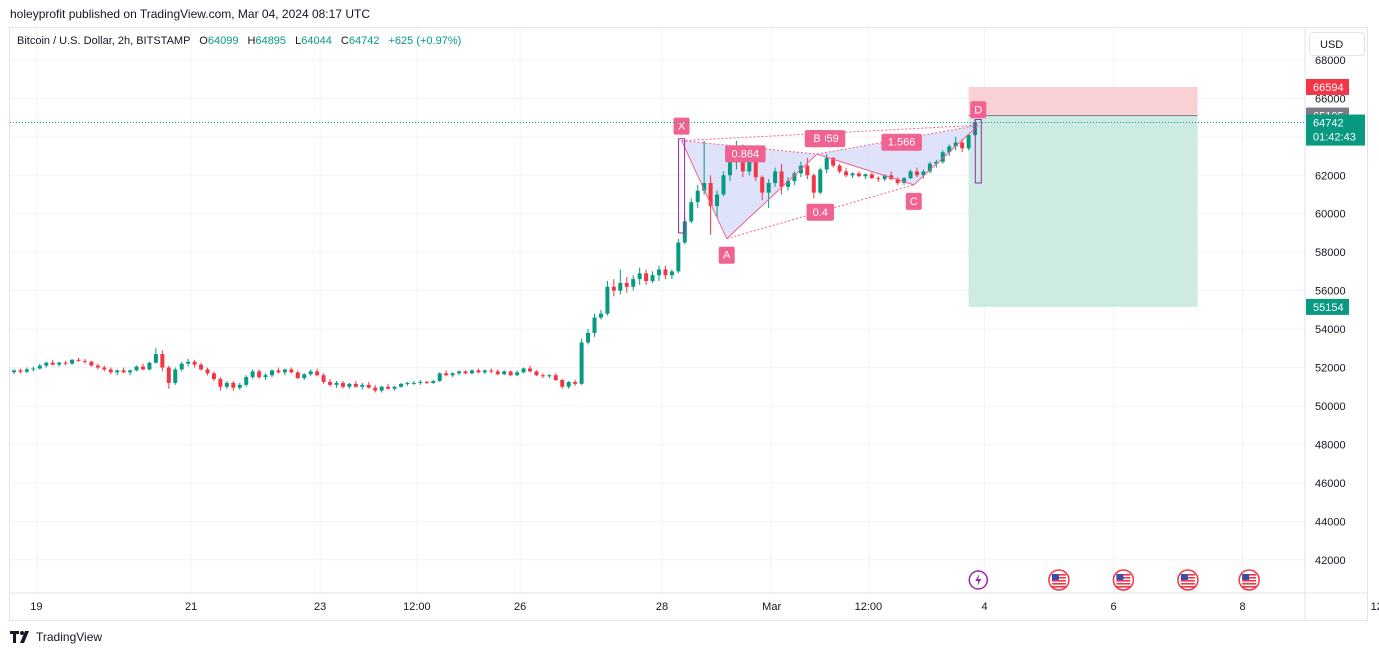  I want to click on low-label: L, so click(298, 41).